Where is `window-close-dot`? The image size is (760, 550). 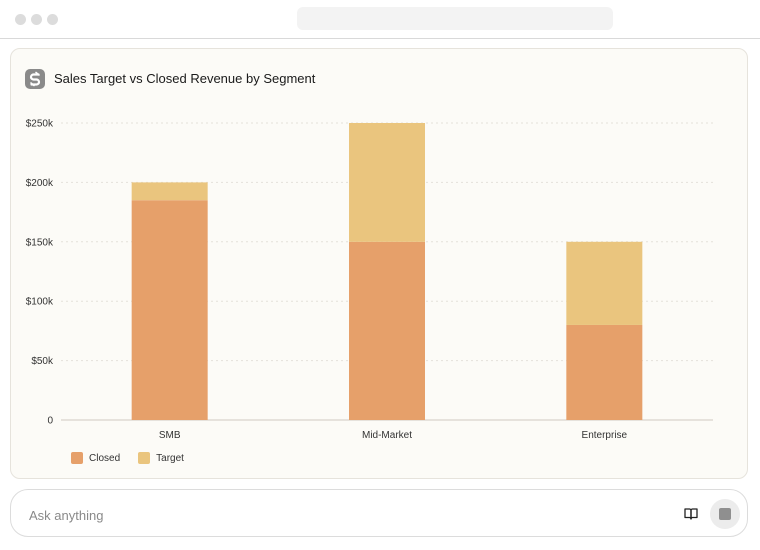
window-close-dot is located at coordinates (20, 19).